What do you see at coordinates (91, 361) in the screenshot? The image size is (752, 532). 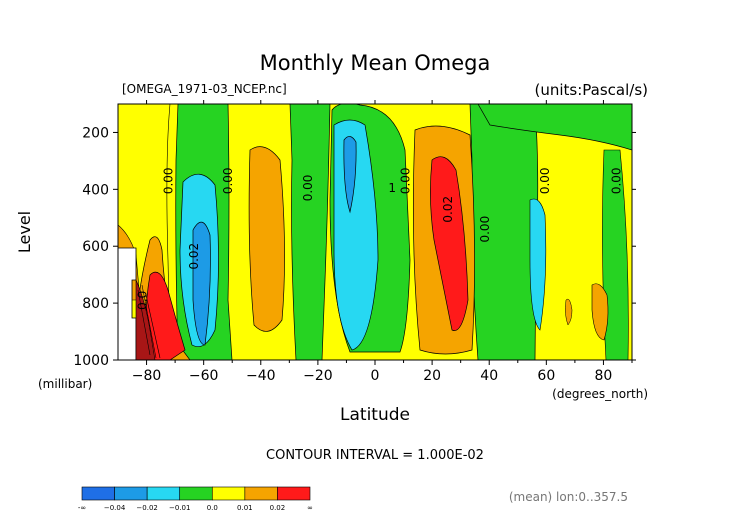 I see `y-tick-label: 1000` at bounding box center [91, 361].